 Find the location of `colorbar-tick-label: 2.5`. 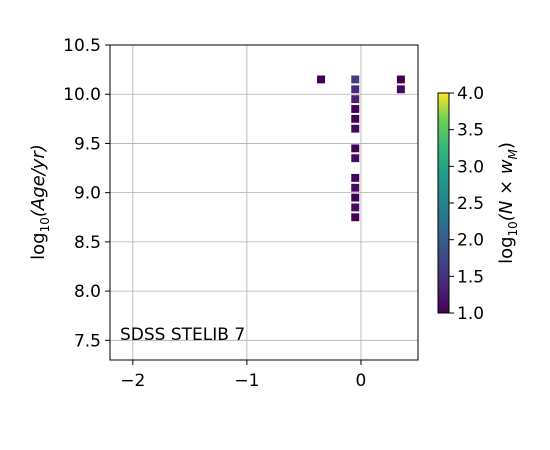

colorbar-tick-label: 2.5 is located at coordinates (470, 204).